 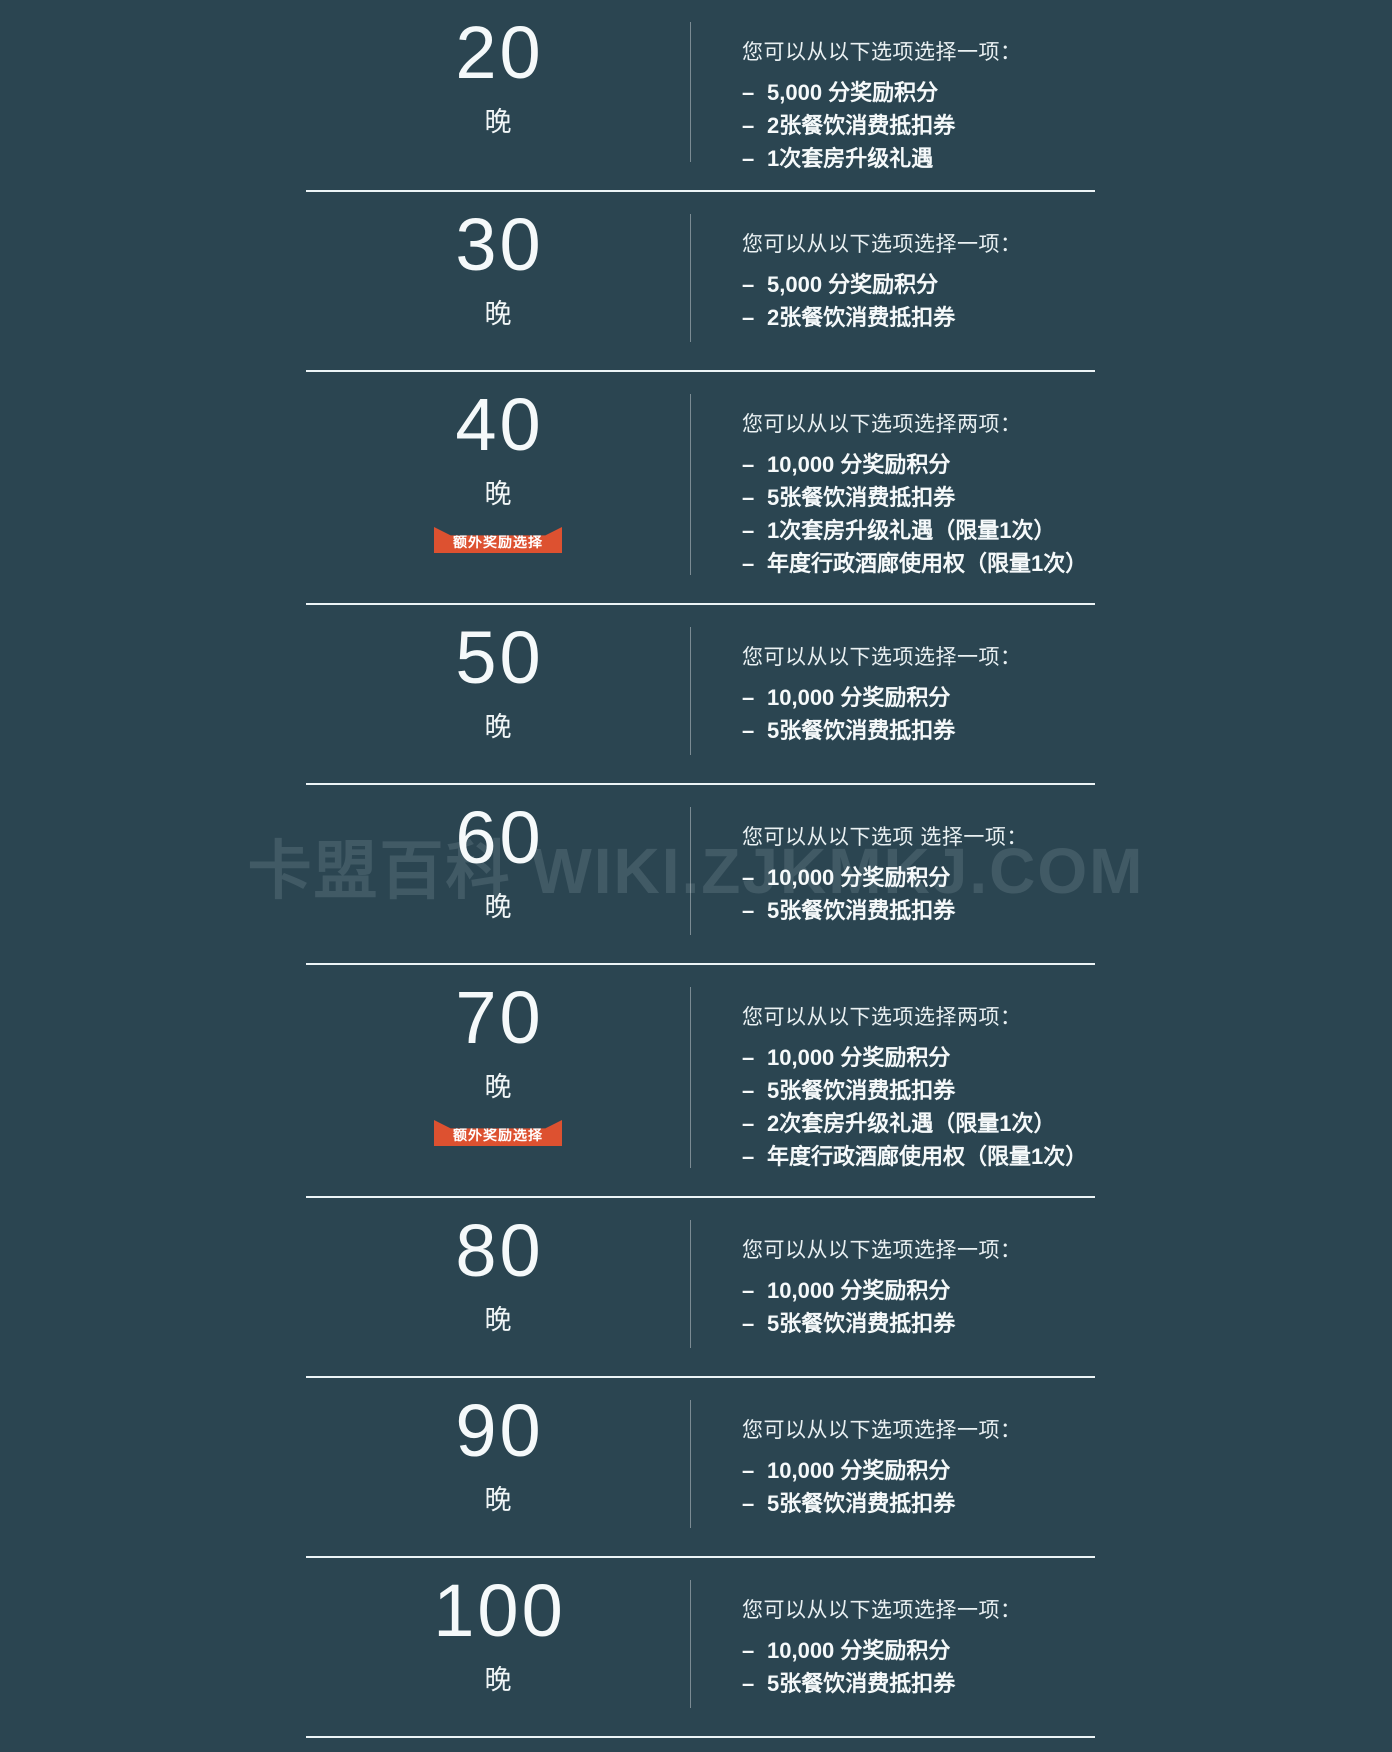 What do you see at coordinates (700, 1740) in the screenshot?
I see `bottom-separator` at bounding box center [700, 1740].